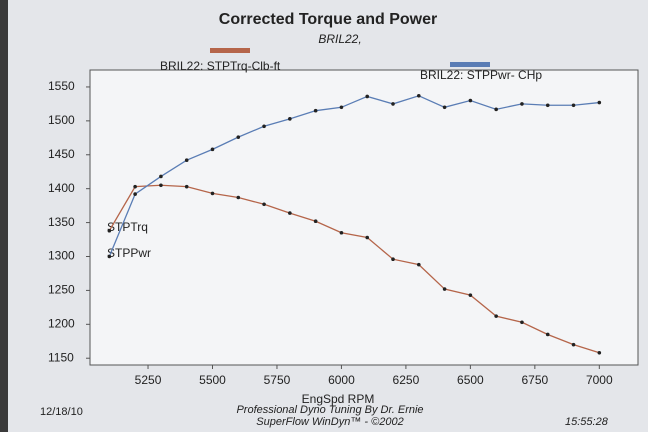 The image size is (648, 432). I want to click on x-tick-label: 6500, so click(470, 380).